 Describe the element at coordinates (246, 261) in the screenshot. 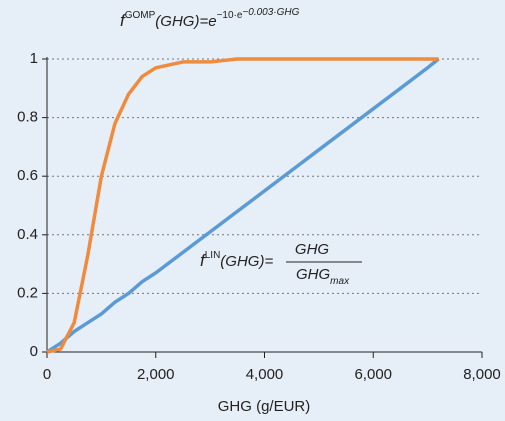

I see `formula-part: (GHG)=` at that location.